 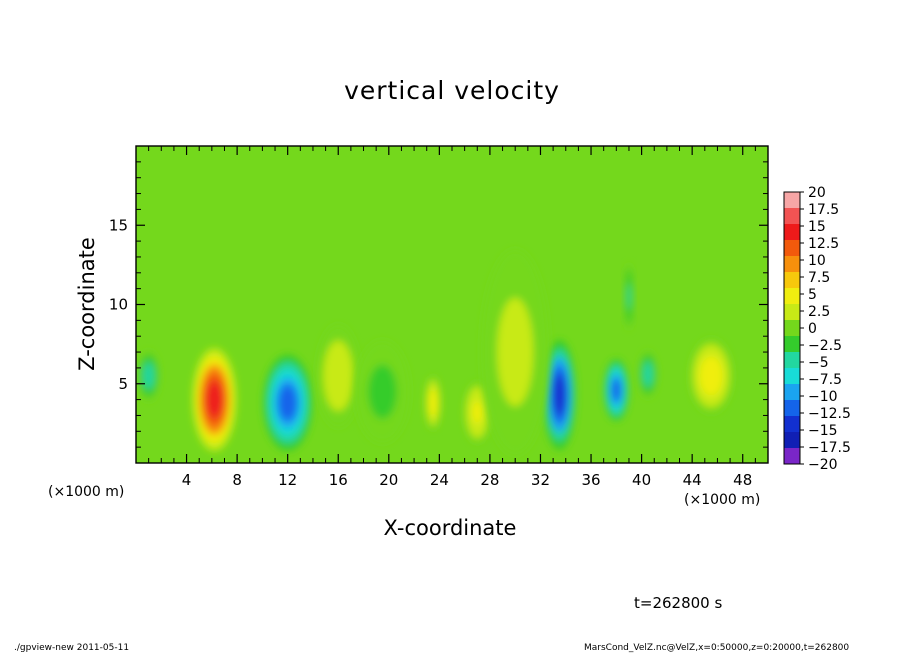 I want to click on colorbar-label: 2.5, so click(x=819, y=312).